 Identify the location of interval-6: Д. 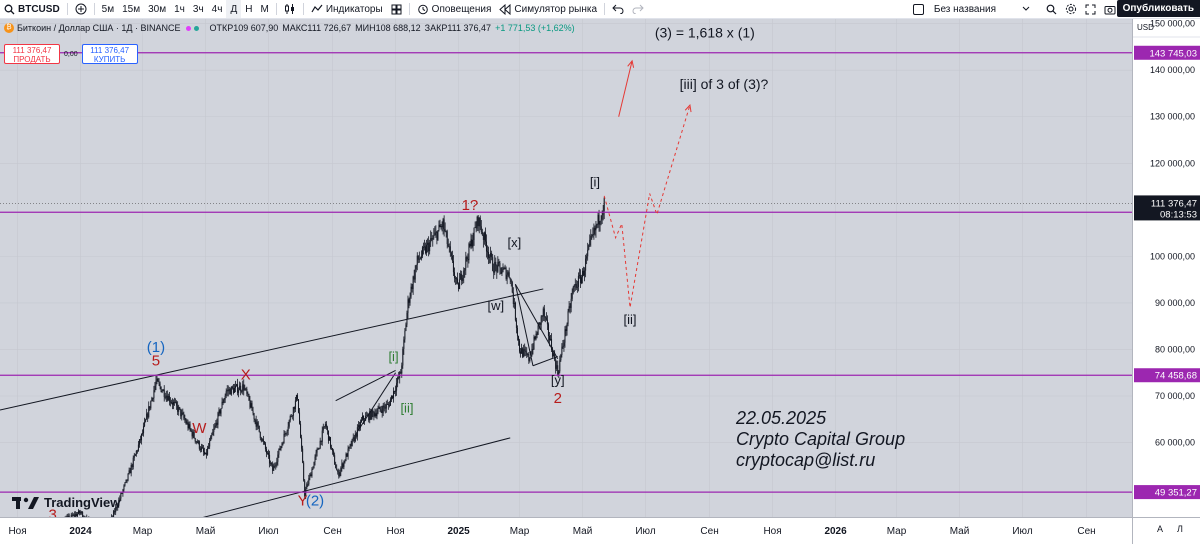
(233, 9).